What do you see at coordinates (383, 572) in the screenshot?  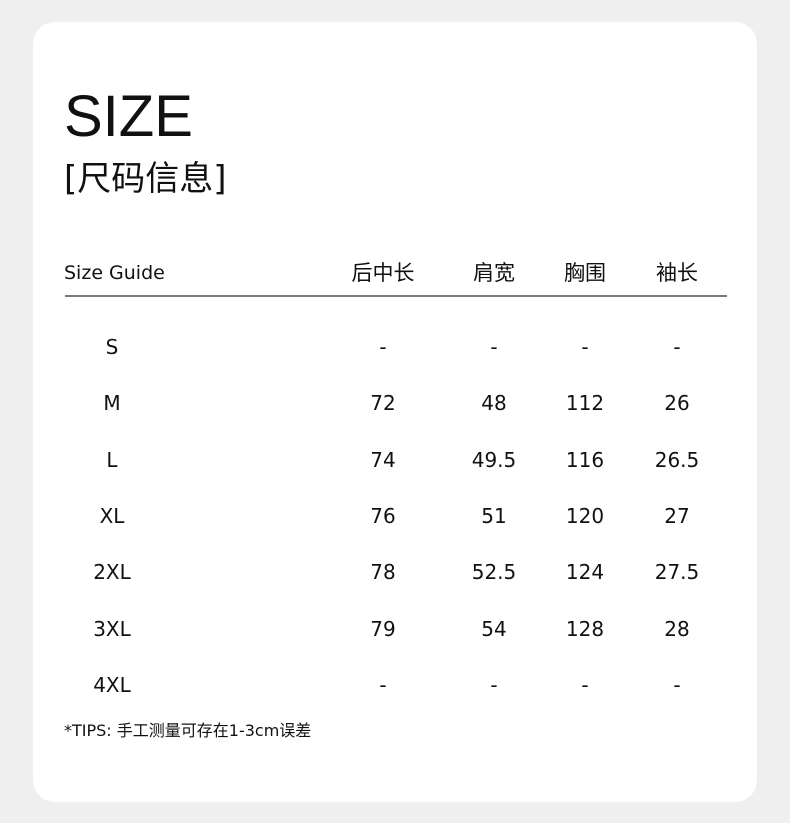 I see `measurement-cell: 78` at bounding box center [383, 572].